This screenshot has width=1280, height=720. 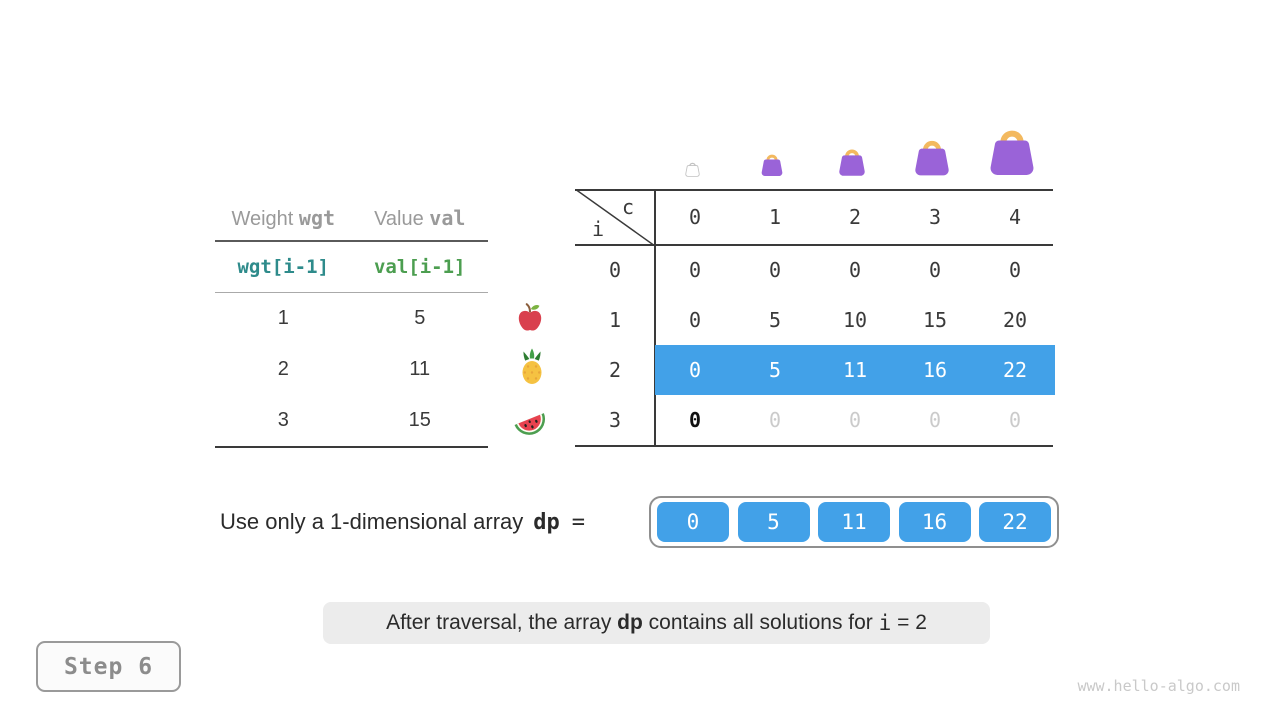 What do you see at coordinates (935, 370) in the screenshot?
I see `dp-cell: 16` at bounding box center [935, 370].